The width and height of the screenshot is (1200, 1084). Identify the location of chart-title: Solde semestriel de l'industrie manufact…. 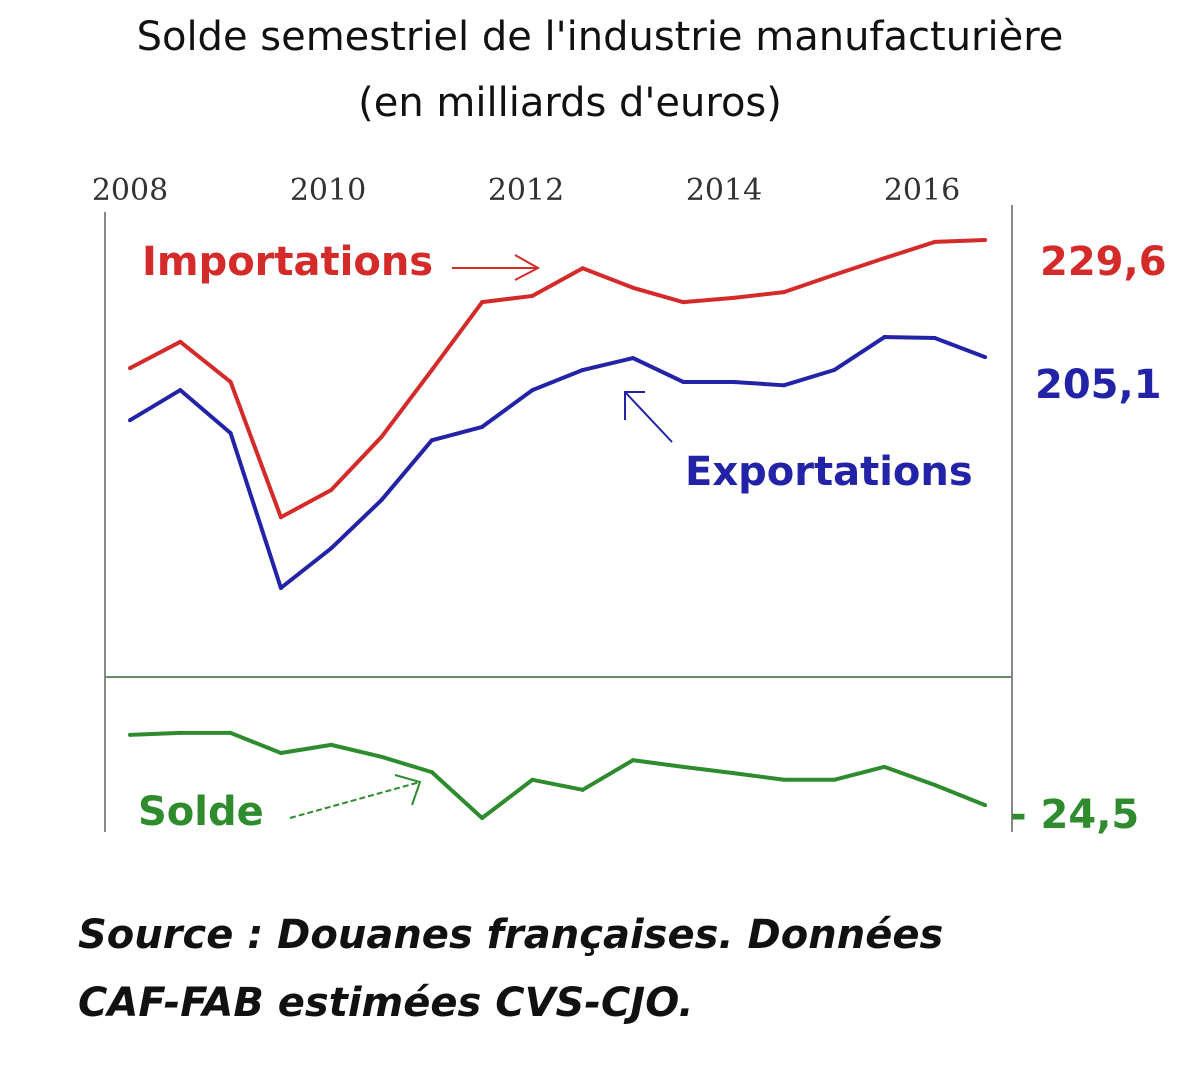
(600, 37).